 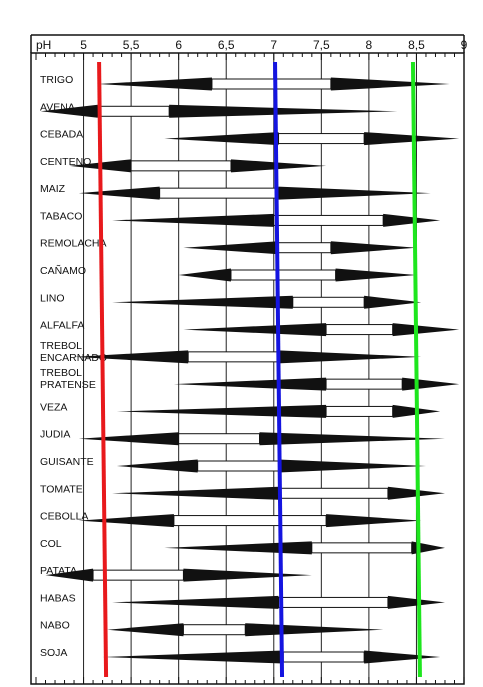 What do you see at coordinates (464, 45) in the screenshot?
I see `x-tick-label-8: 9` at bounding box center [464, 45].